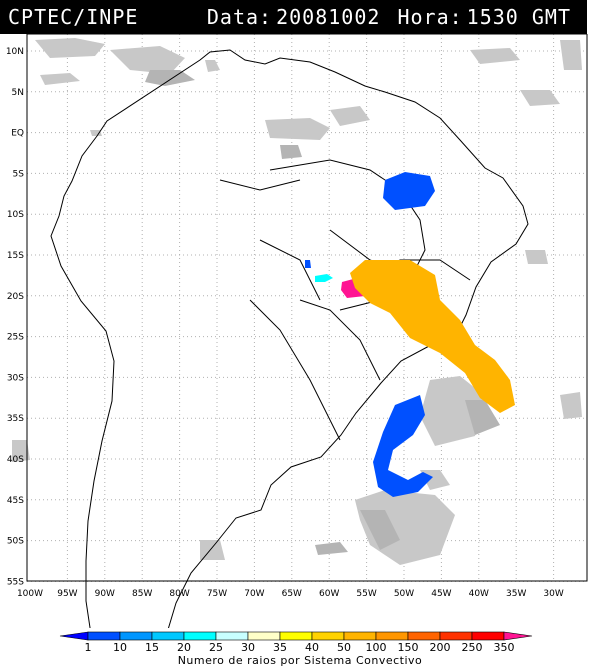 This screenshot has height=670, width=600. I want to click on source-label: CPTEC/INPE, so click(73, 17).